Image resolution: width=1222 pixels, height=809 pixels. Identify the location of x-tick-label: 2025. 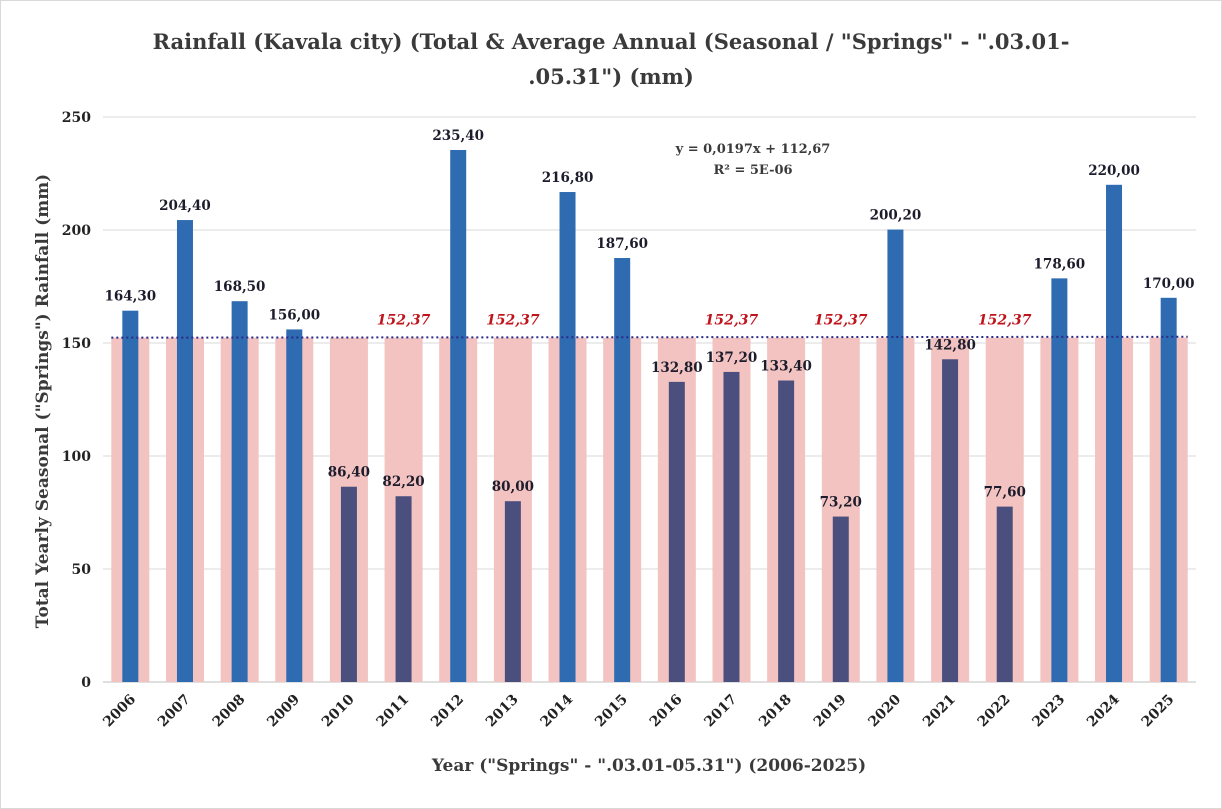
(1158, 711).